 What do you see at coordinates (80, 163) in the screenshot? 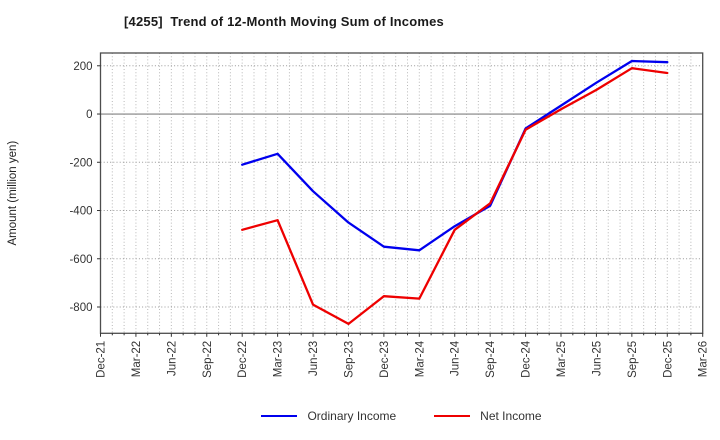
I see `y-tick-label: -200` at bounding box center [80, 163].